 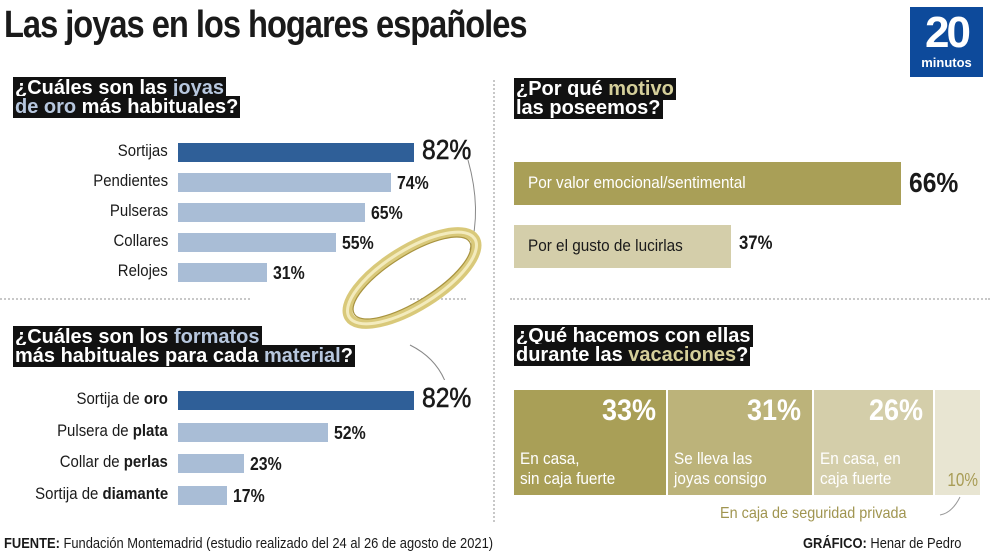 What do you see at coordinates (346, 356) in the screenshot?
I see `q2-title-text-3: ?` at bounding box center [346, 356].